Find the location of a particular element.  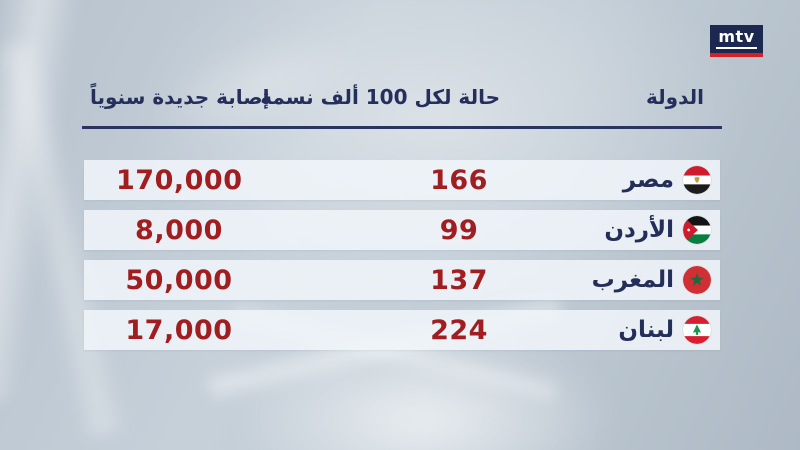

lebanon-flag-icon is located at coordinates (697, 330).